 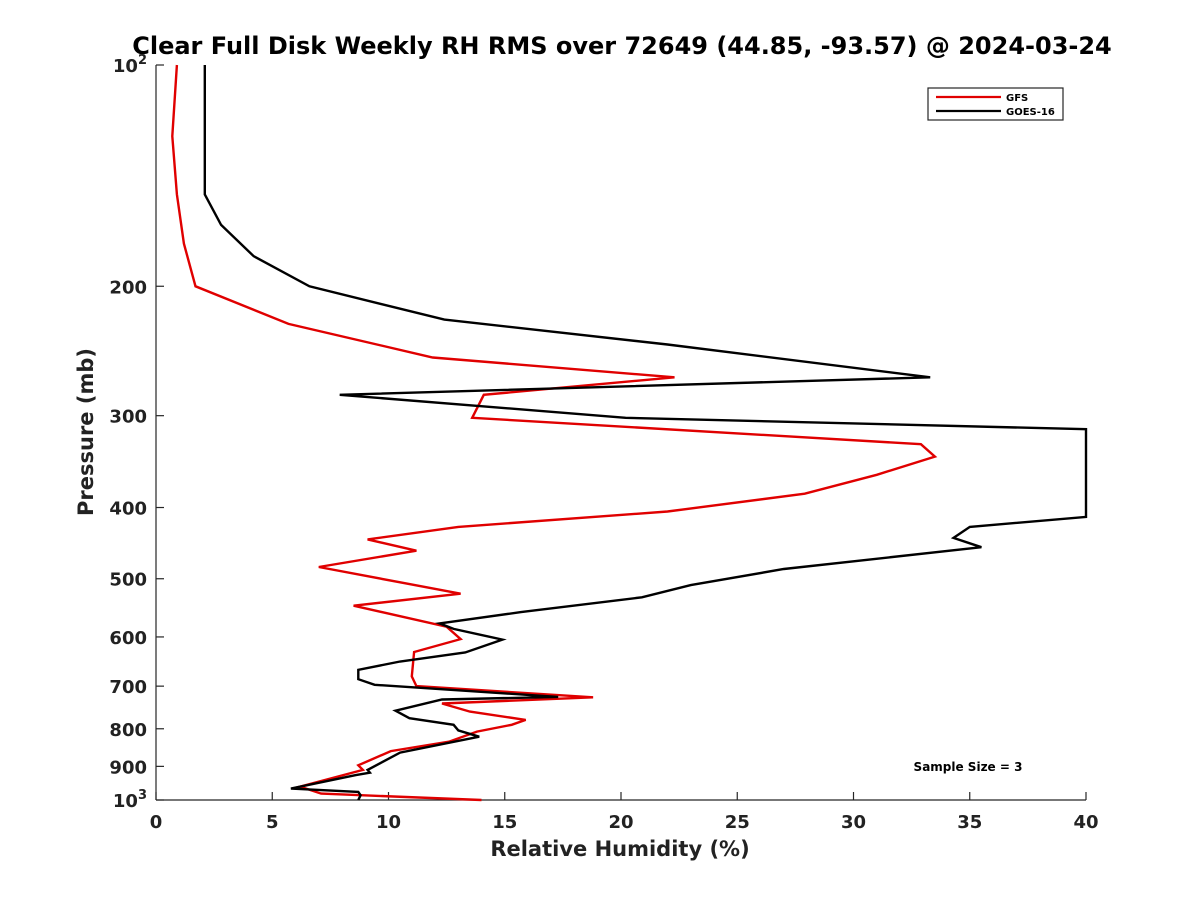 I want to click on y-tick-label: 700, so click(x=128, y=687).